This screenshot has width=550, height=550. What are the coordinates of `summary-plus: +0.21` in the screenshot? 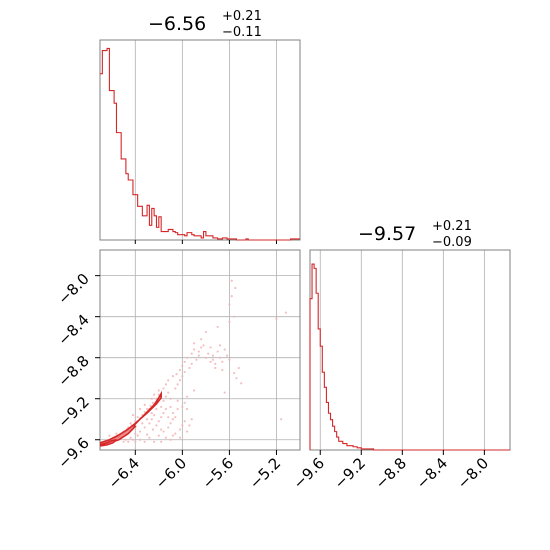 It's located at (242, 16).